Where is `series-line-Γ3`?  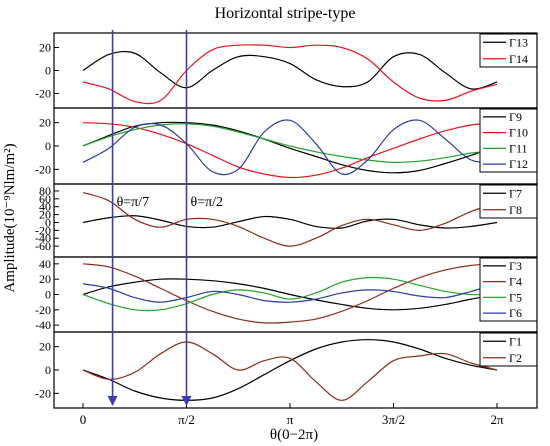 series-line-Γ3 is located at coordinates (290, 294).